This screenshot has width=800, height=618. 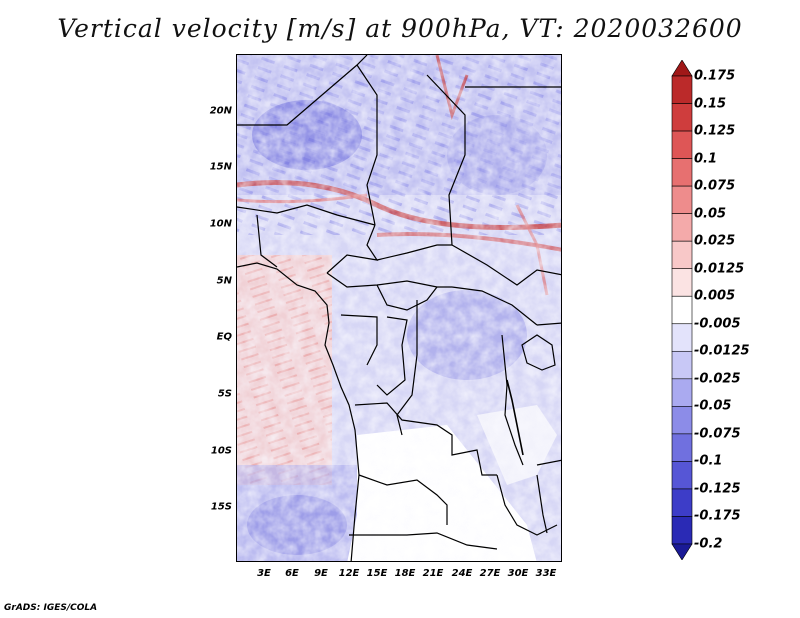 What do you see at coordinates (538, 352) in the screenshot?
I see `lake-victoria` at bounding box center [538, 352].